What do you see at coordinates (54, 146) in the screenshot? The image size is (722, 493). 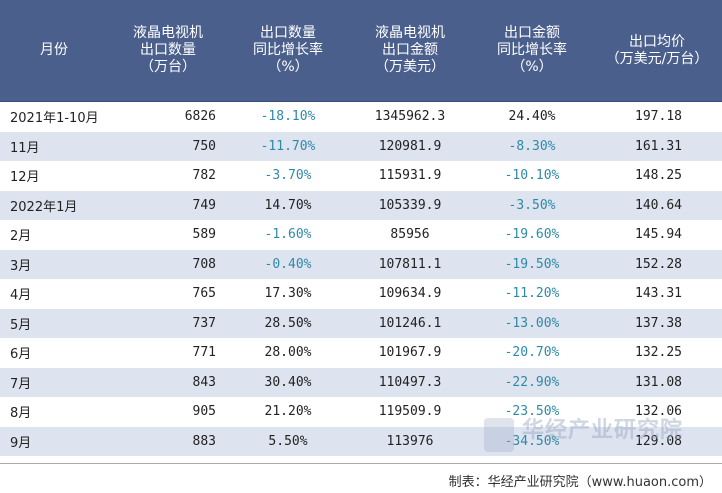 I see `row-month: 11月` at bounding box center [54, 146].